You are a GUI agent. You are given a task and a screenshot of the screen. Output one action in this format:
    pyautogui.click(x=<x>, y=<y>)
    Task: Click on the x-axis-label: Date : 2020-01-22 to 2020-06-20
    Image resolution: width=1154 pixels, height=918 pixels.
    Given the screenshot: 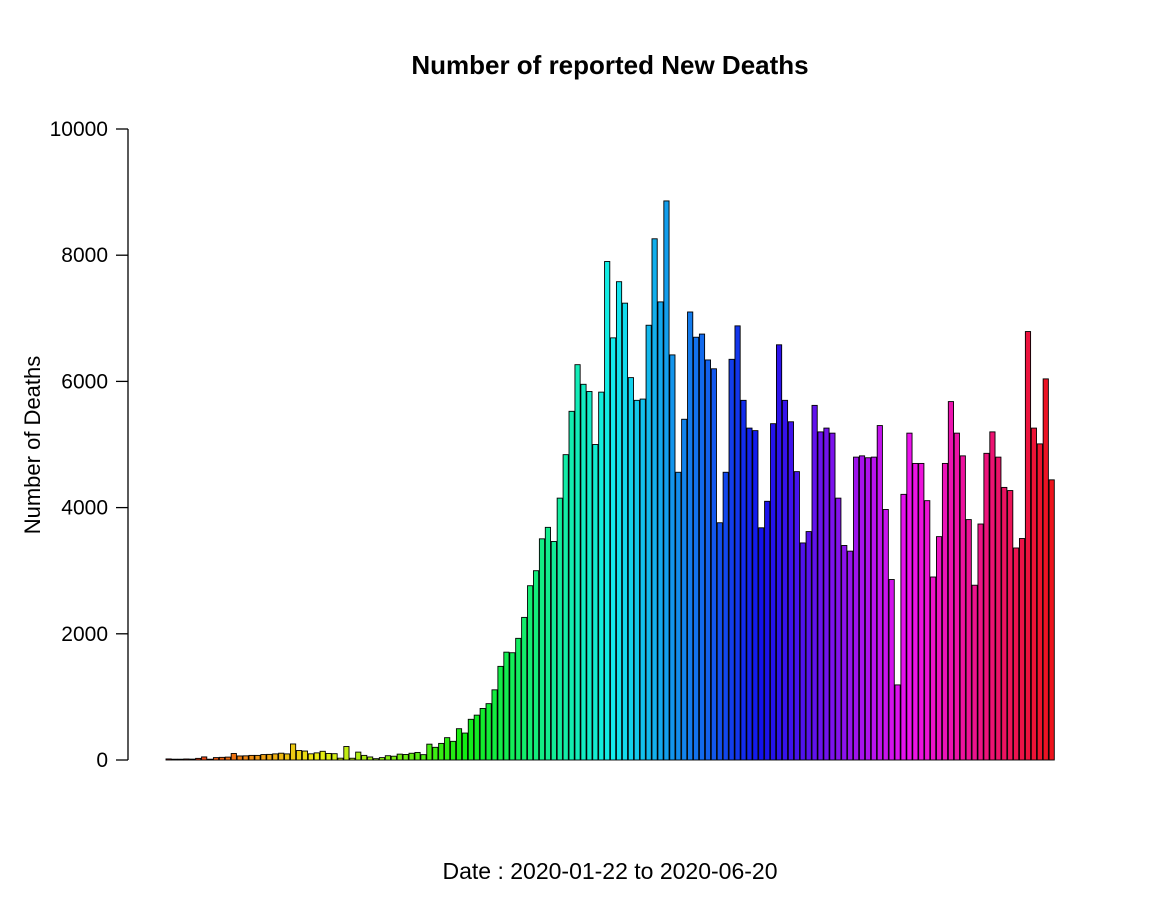 What is the action you would take?
    pyautogui.click(x=610, y=871)
    